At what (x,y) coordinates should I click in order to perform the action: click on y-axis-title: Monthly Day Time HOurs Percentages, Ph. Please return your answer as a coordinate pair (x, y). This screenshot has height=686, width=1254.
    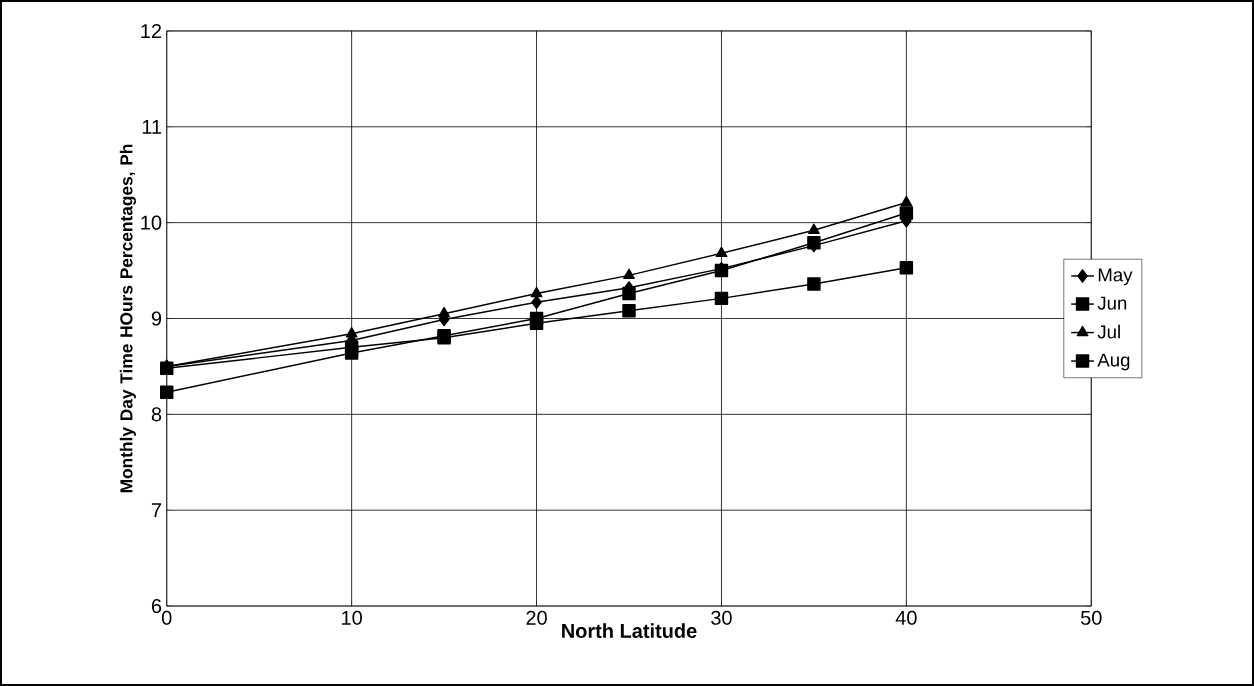
    Looking at the image, I should click on (128, 318).